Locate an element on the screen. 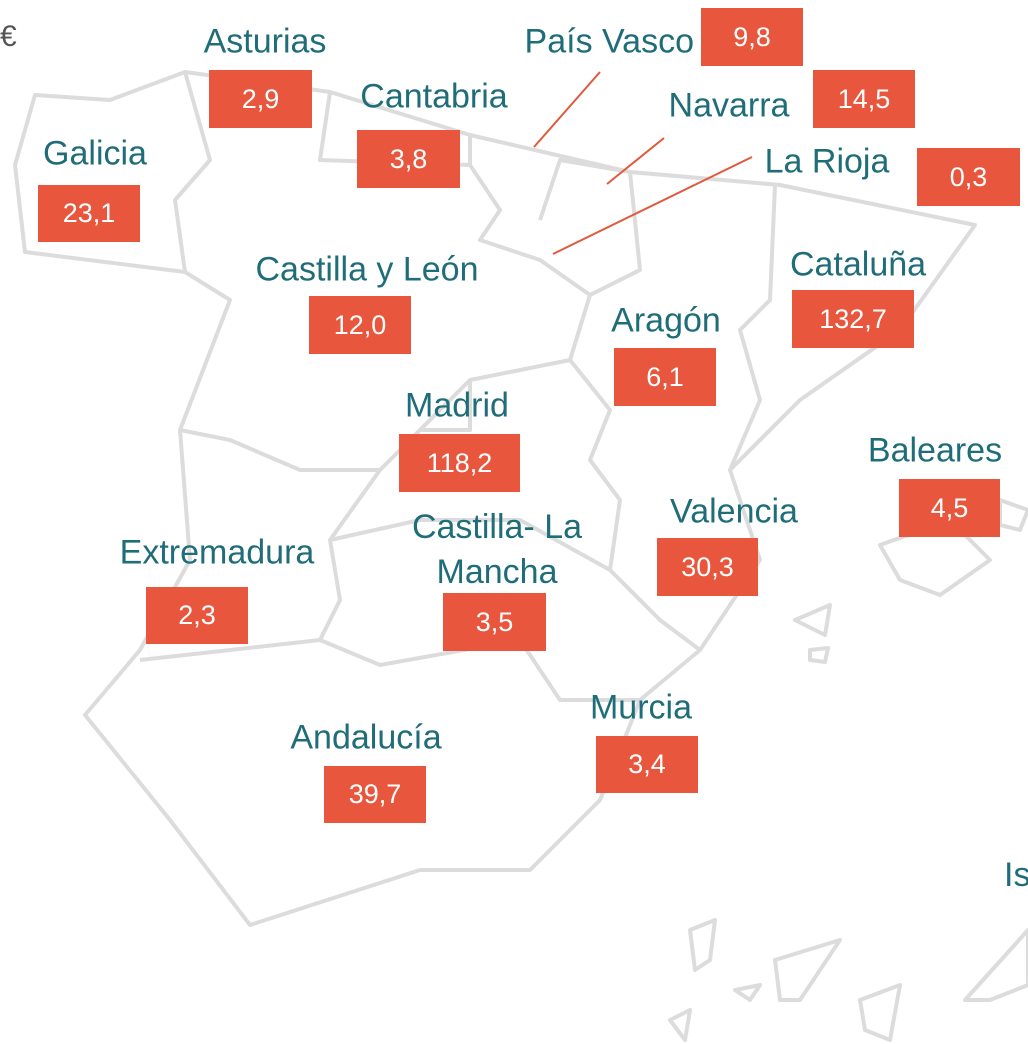 The width and height of the screenshot is (1028, 1044). region-value: 2,3 is located at coordinates (197, 615).